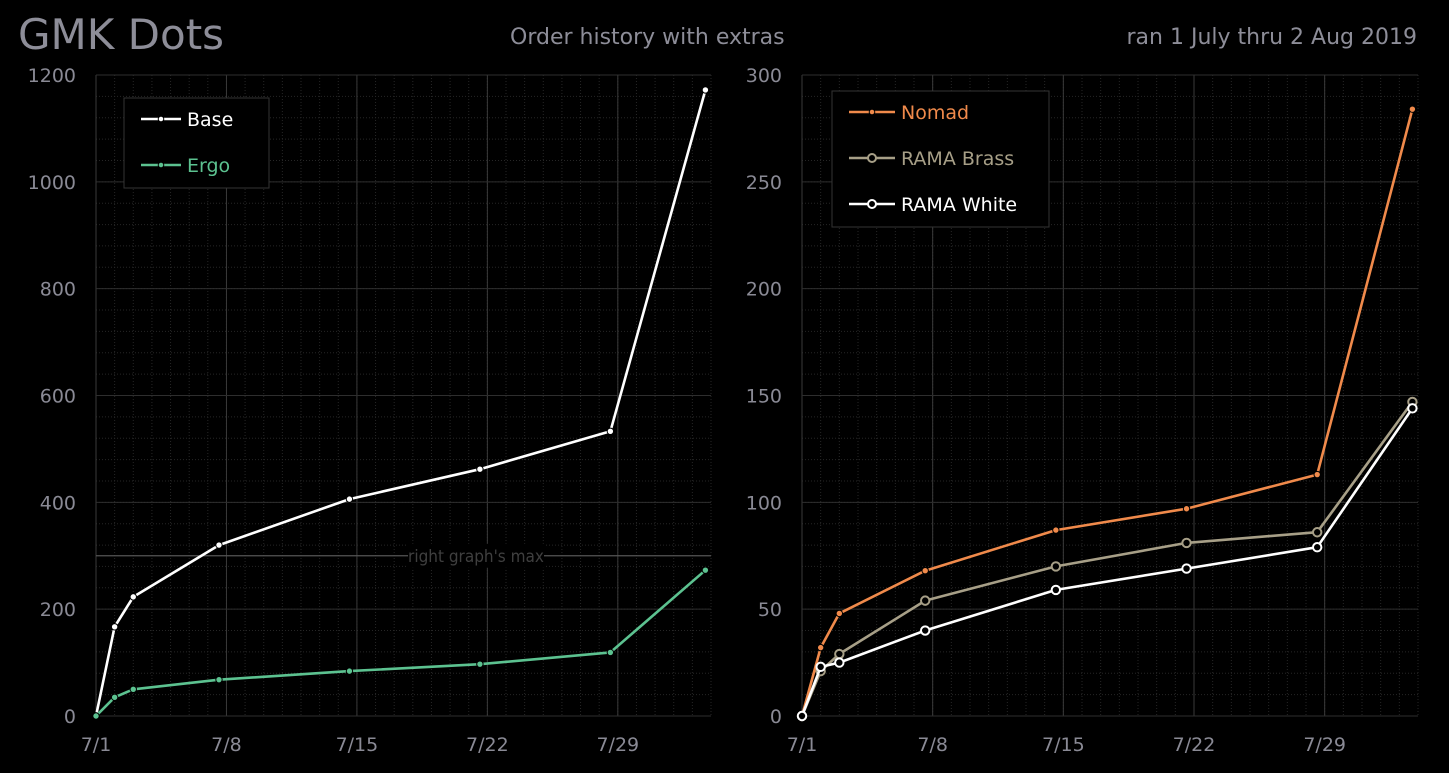 Image resolution: width=1449 pixels, height=773 pixels. I want to click on page-subtitle: Order history with extras, so click(647, 37).